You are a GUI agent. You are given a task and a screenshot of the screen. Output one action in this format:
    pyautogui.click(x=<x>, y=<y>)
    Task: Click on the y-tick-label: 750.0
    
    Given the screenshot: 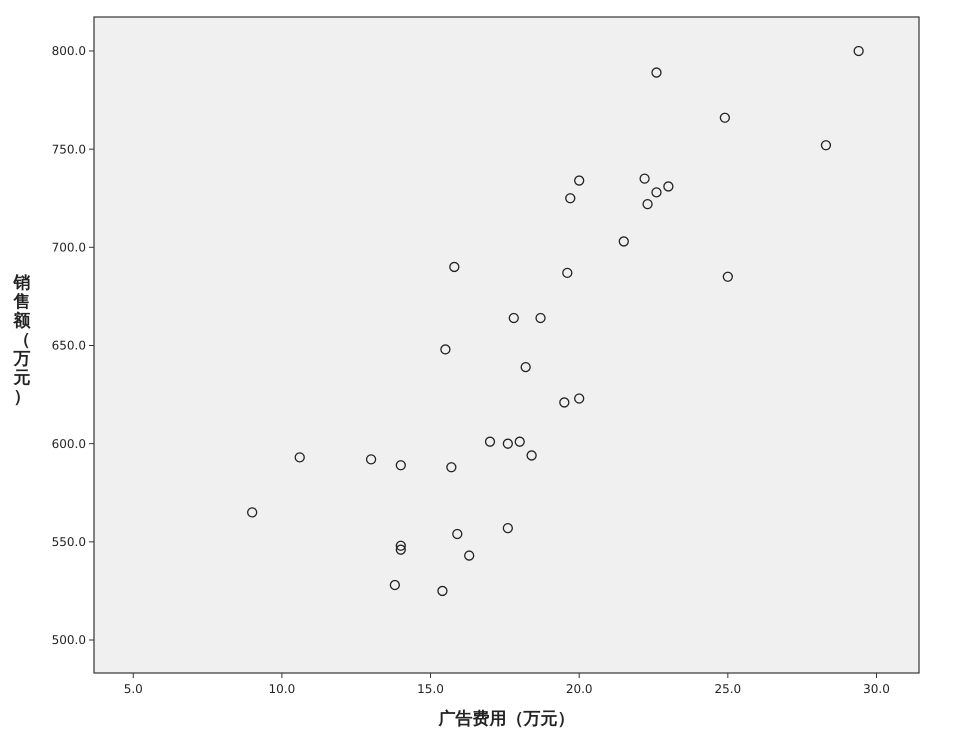 What is the action you would take?
    pyautogui.click(x=69, y=149)
    